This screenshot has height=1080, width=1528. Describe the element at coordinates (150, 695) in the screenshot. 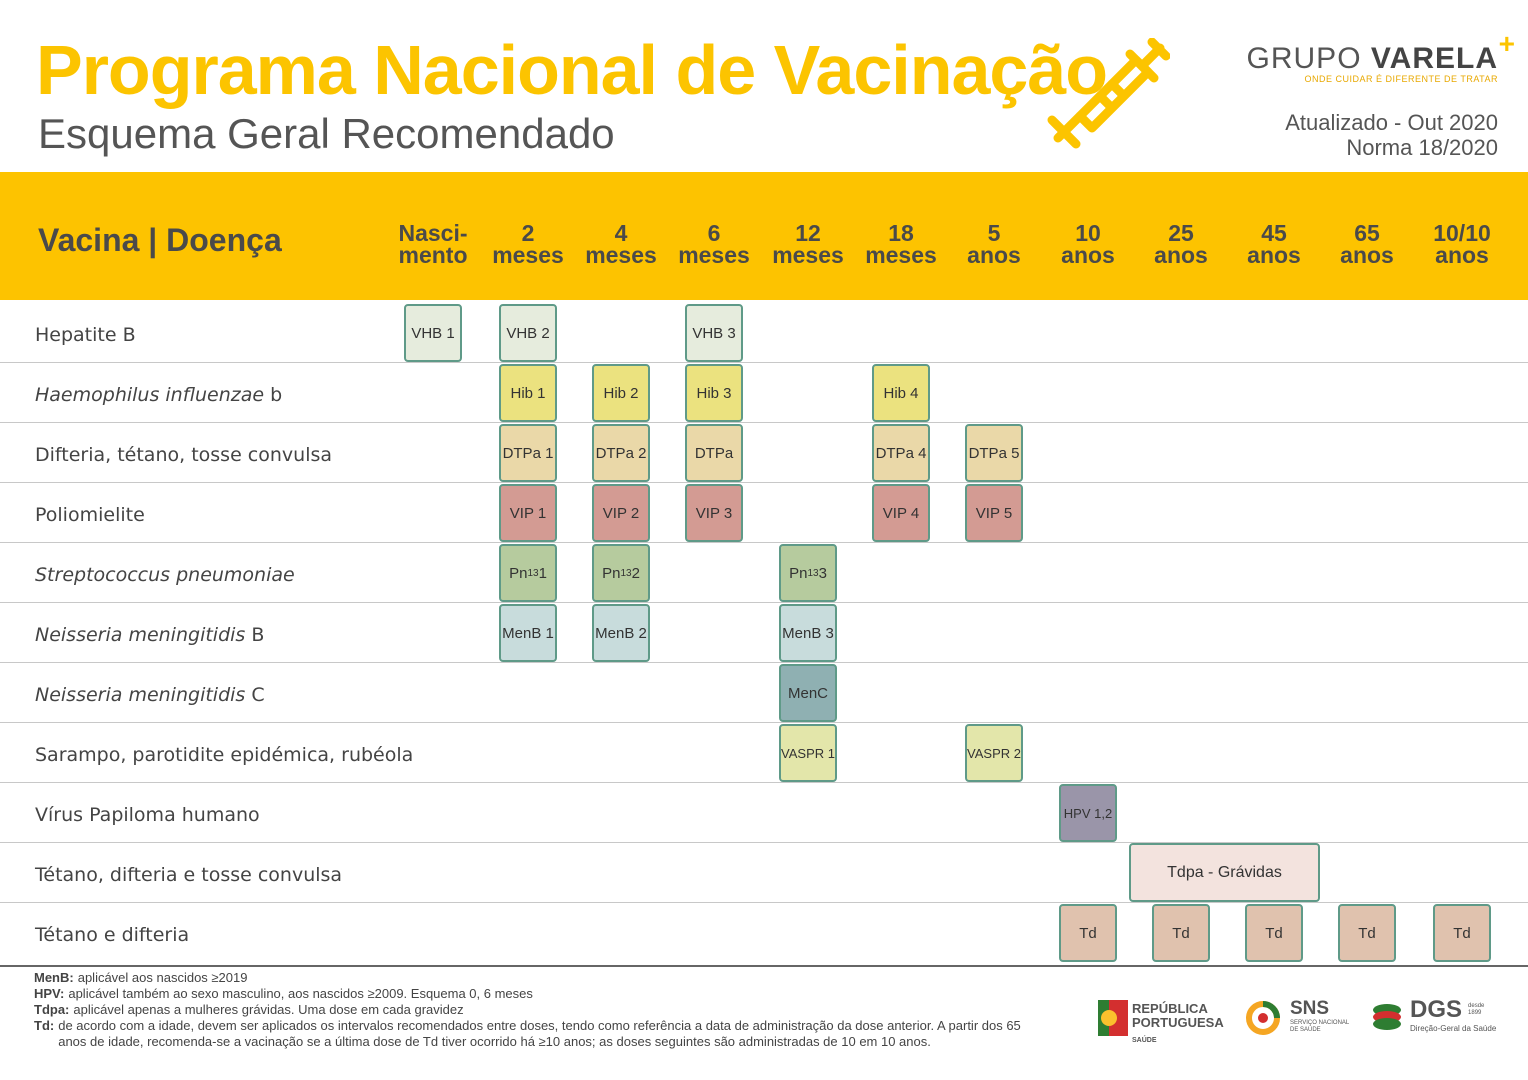

I see `disease-label: Neisseria meningitidis C` at that location.